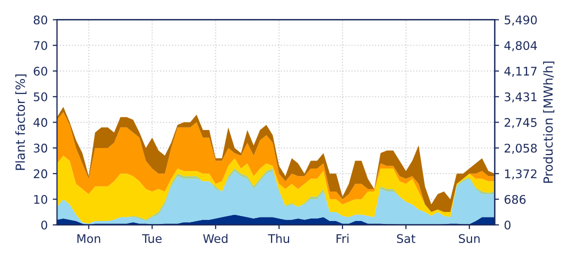 The height and width of the screenshot is (263, 570). What do you see at coordinates (342, 238) in the screenshot?
I see `x-tick-label: Fri` at bounding box center [342, 238].